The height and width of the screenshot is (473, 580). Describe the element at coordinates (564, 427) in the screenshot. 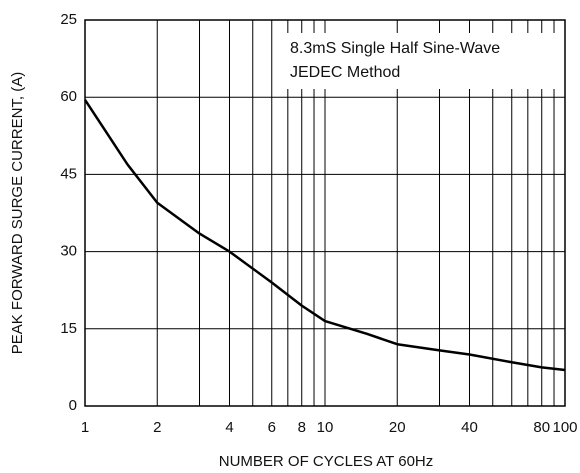

I see `x-tick-label: 100` at that location.